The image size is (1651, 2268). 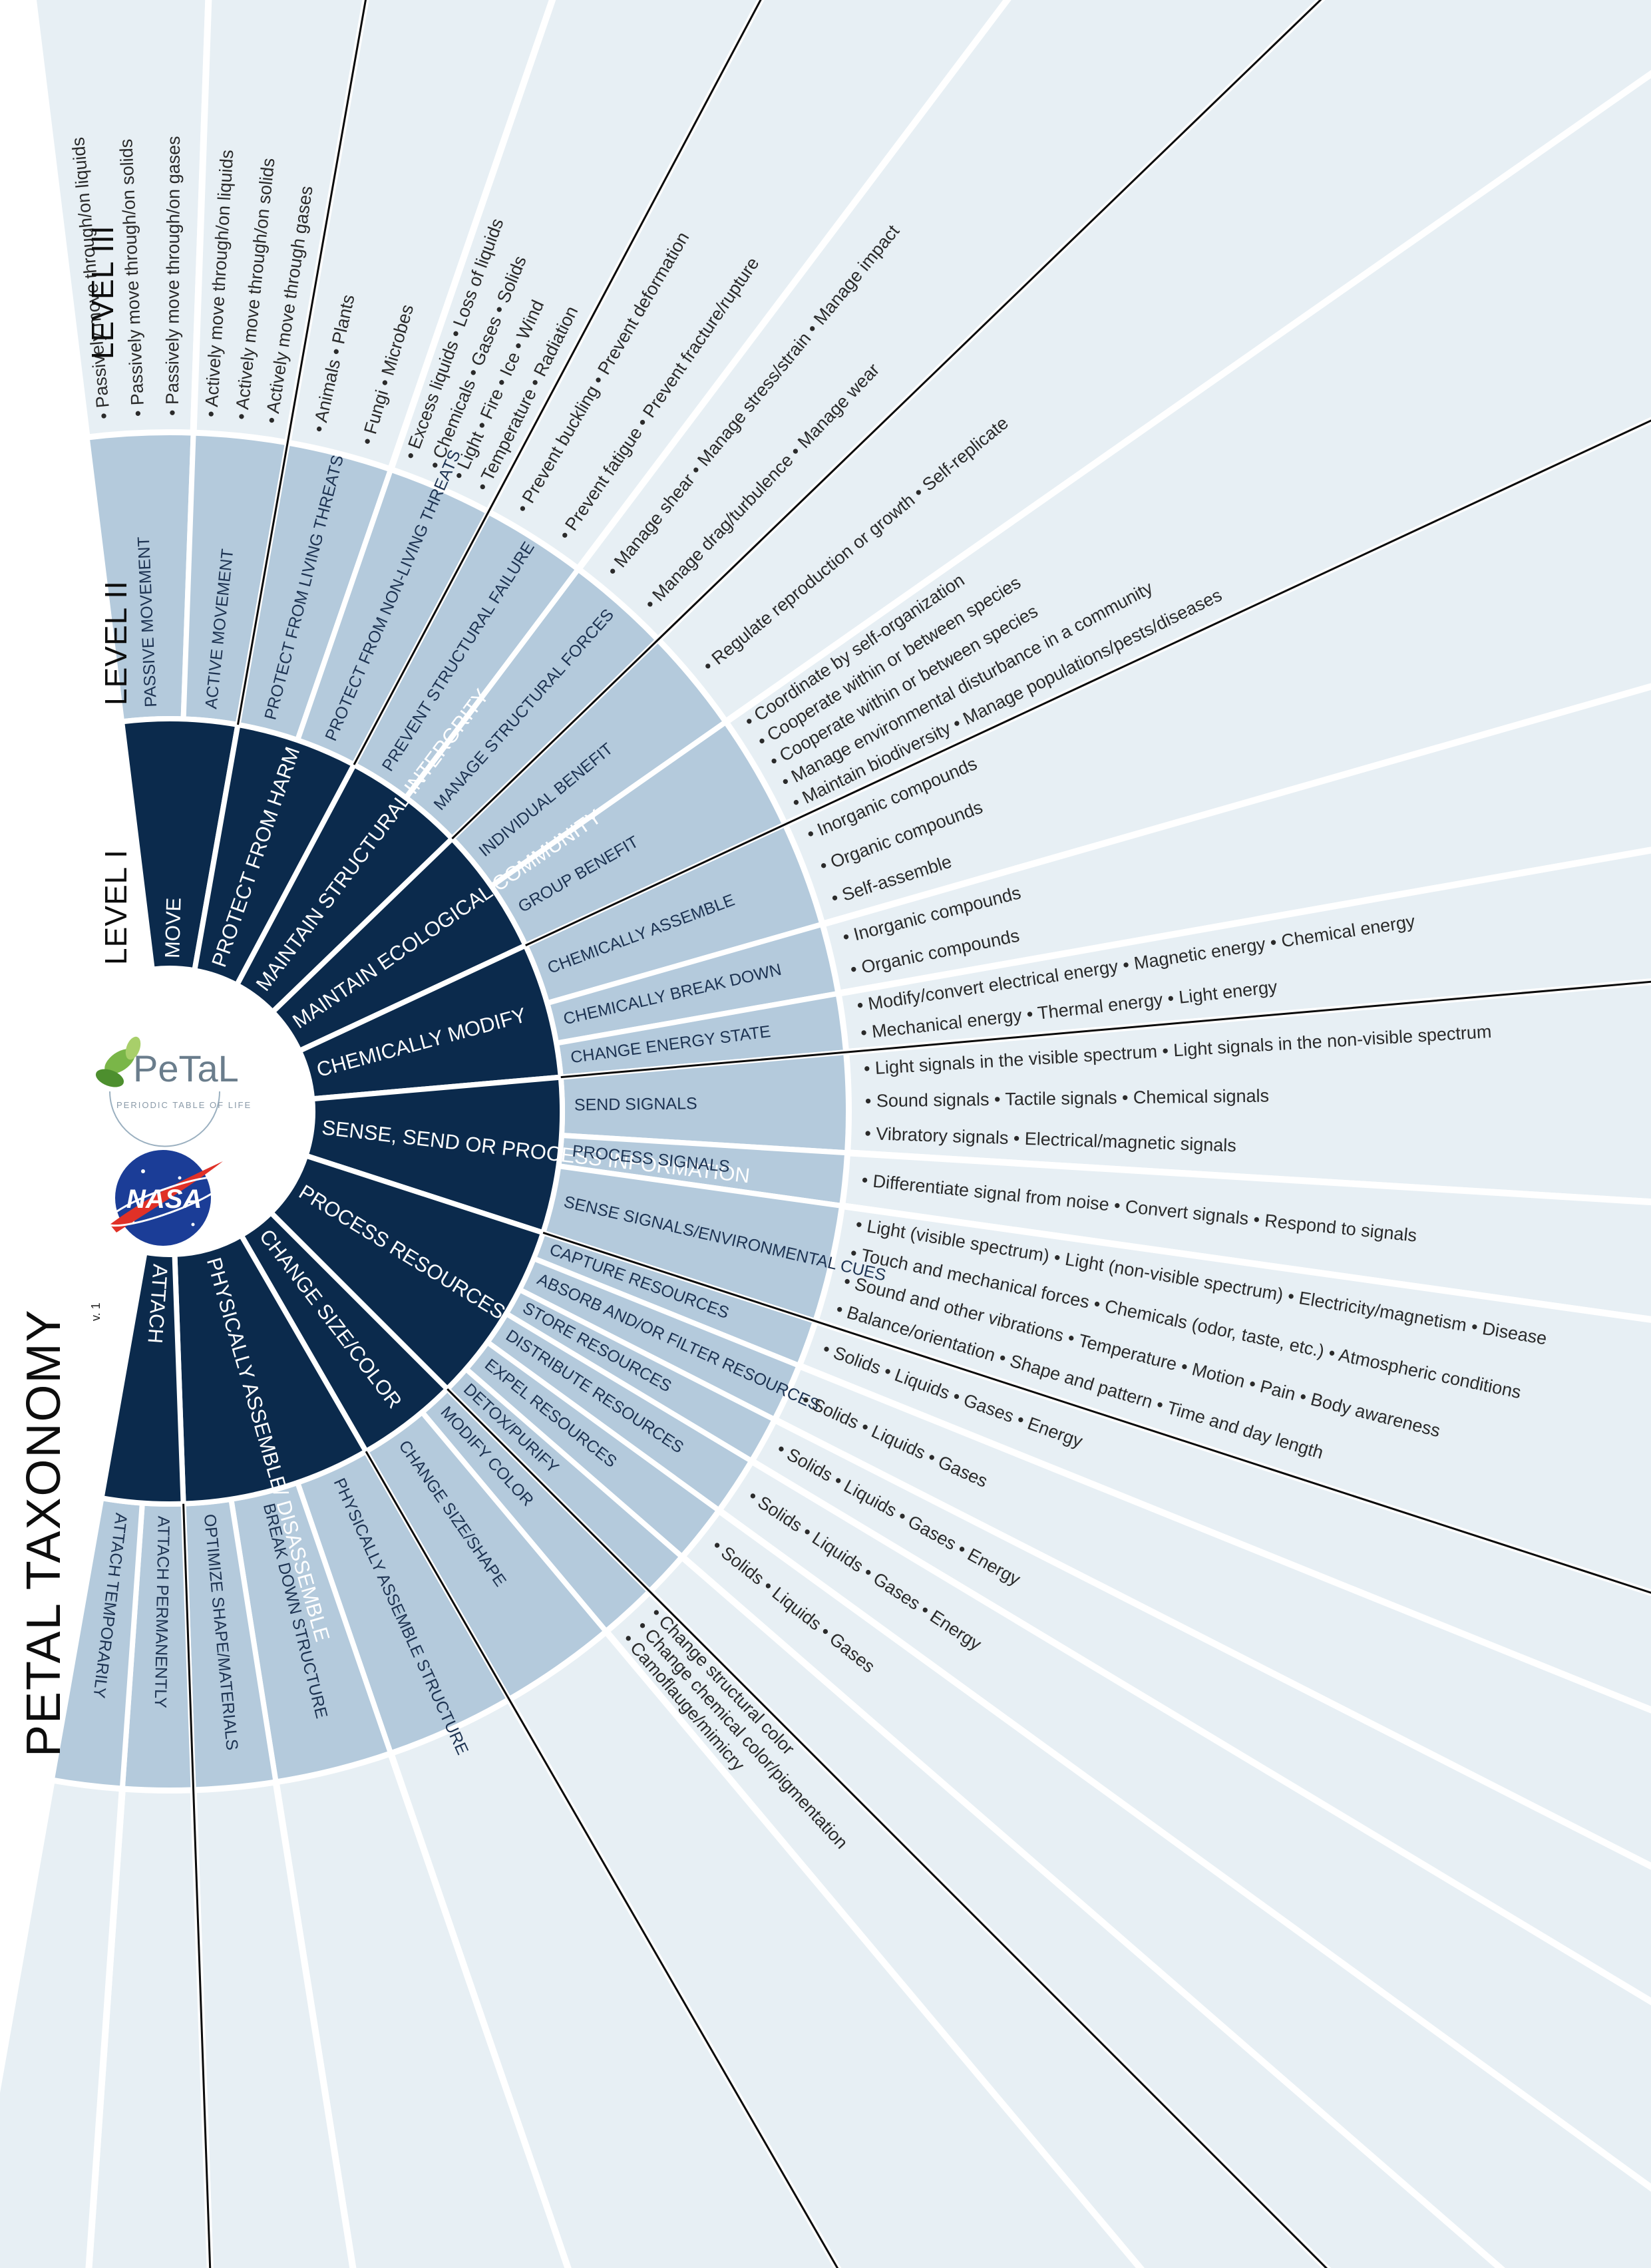 I want to click on level3-item: • Passively move through/on gases, so click(x=173, y=276).